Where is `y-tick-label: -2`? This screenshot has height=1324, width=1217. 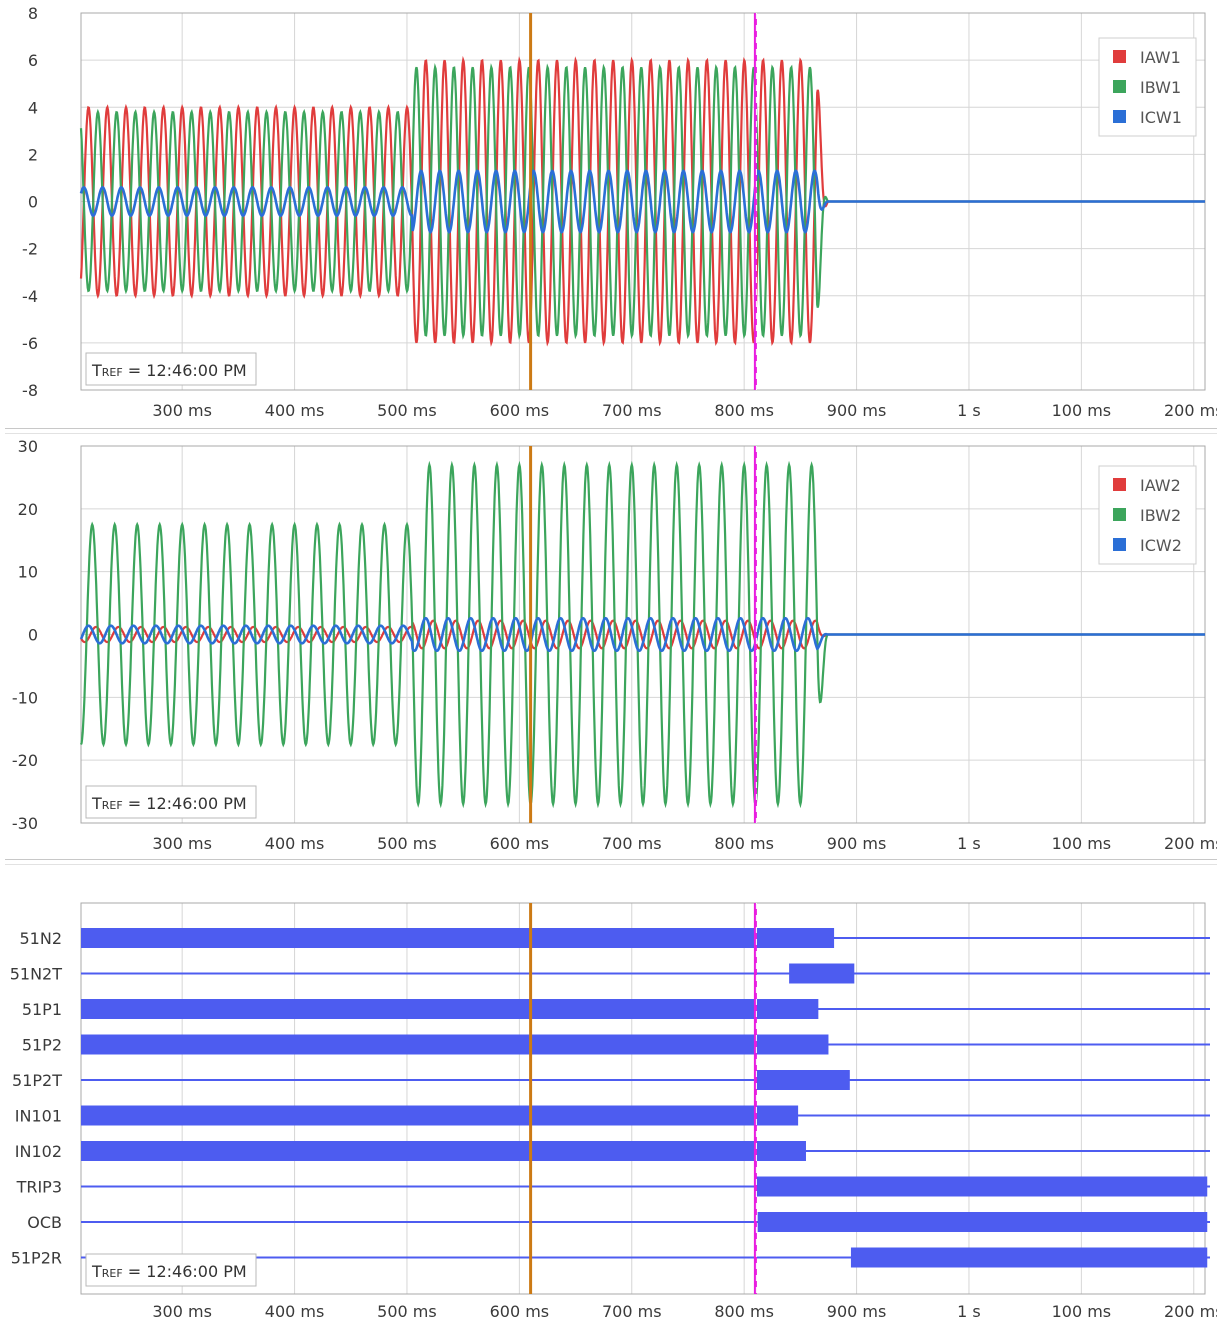
y-tick-label: -2 is located at coordinates (30, 249).